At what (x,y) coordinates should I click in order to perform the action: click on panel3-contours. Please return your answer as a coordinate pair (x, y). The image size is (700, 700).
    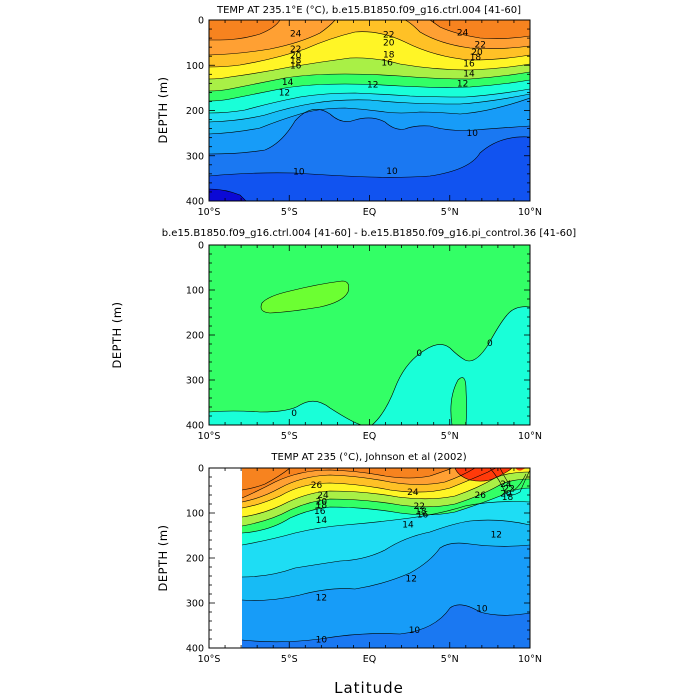
    Looking at the image, I should click on (385, 555).